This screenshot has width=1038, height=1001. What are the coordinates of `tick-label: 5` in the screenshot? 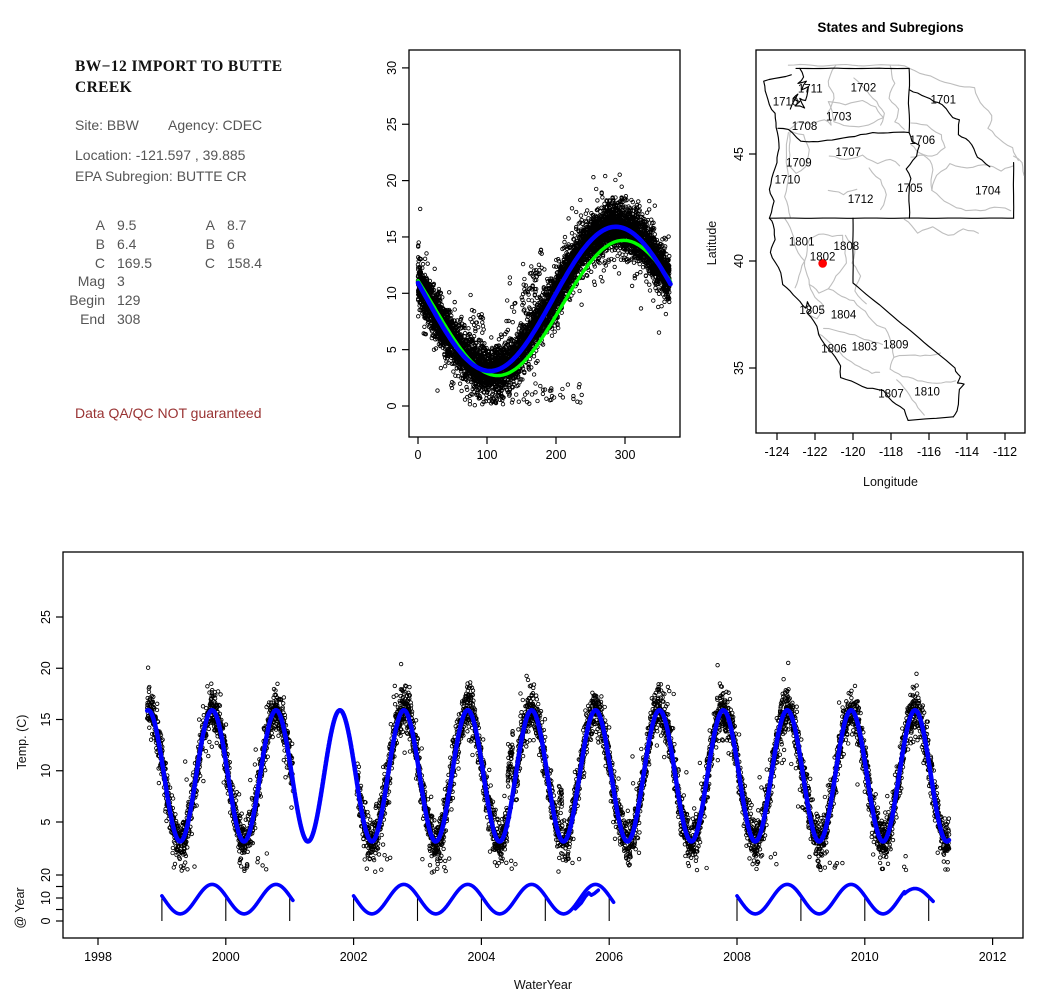 It's located at (46, 821).